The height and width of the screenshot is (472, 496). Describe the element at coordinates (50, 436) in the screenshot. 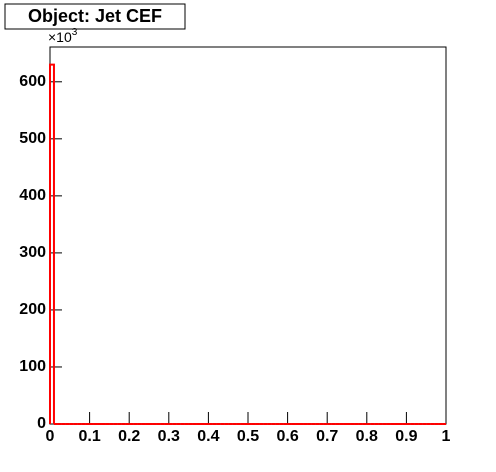

I see `x-tick-label: 0` at that location.